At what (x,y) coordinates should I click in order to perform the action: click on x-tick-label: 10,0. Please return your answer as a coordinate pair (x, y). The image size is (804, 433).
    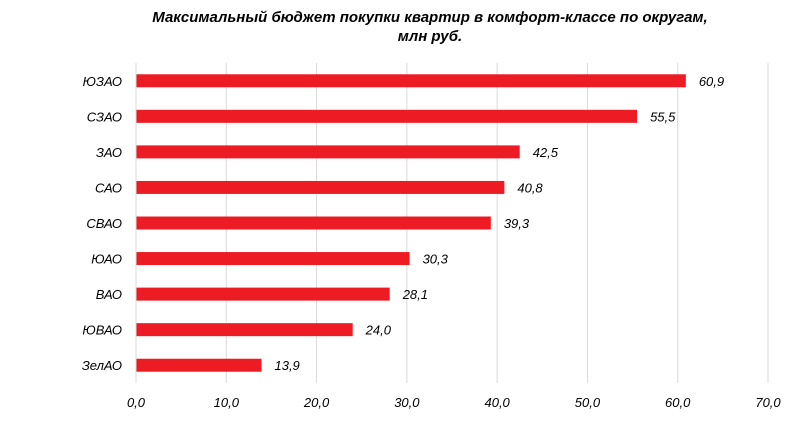
    Looking at the image, I should click on (227, 402).